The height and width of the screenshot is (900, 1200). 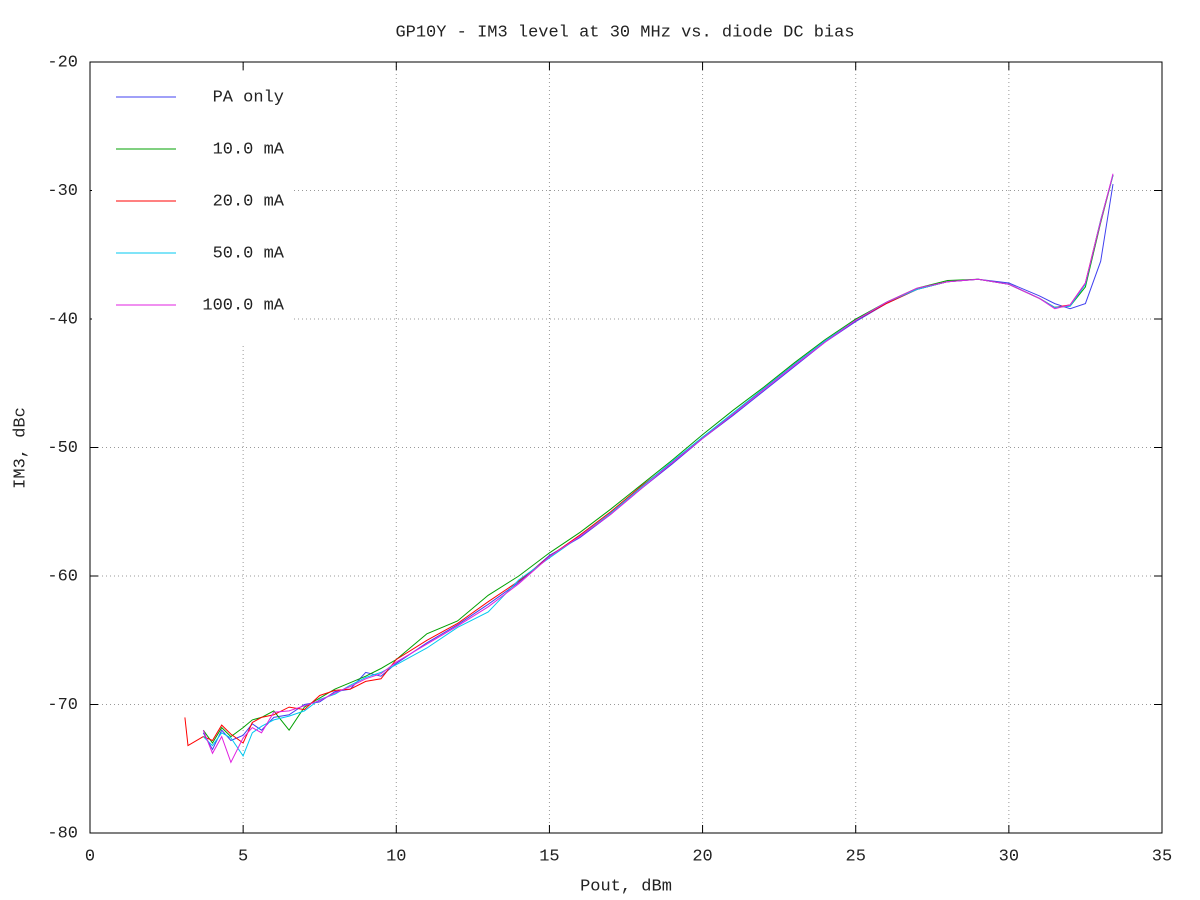 What do you see at coordinates (549, 856) in the screenshot?
I see `x-tick-label: 15` at bounding box center [549, 856].